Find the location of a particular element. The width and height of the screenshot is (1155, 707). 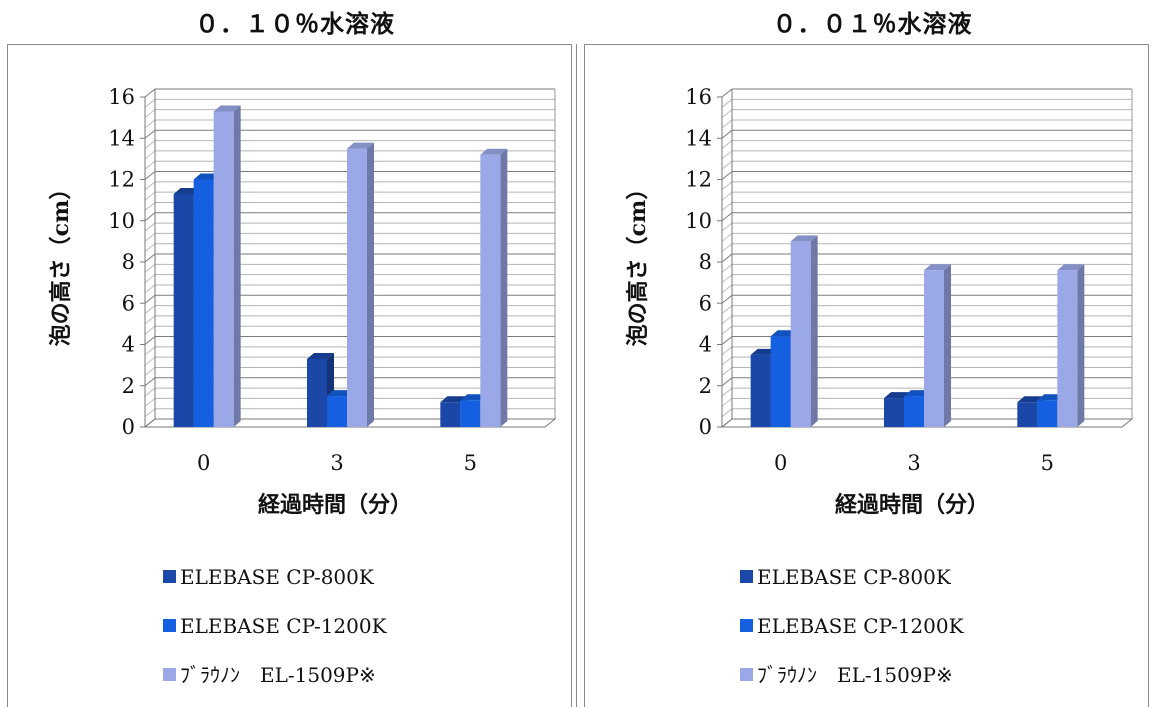

y-tick-label: 12 is located at coordinates (121, 180).